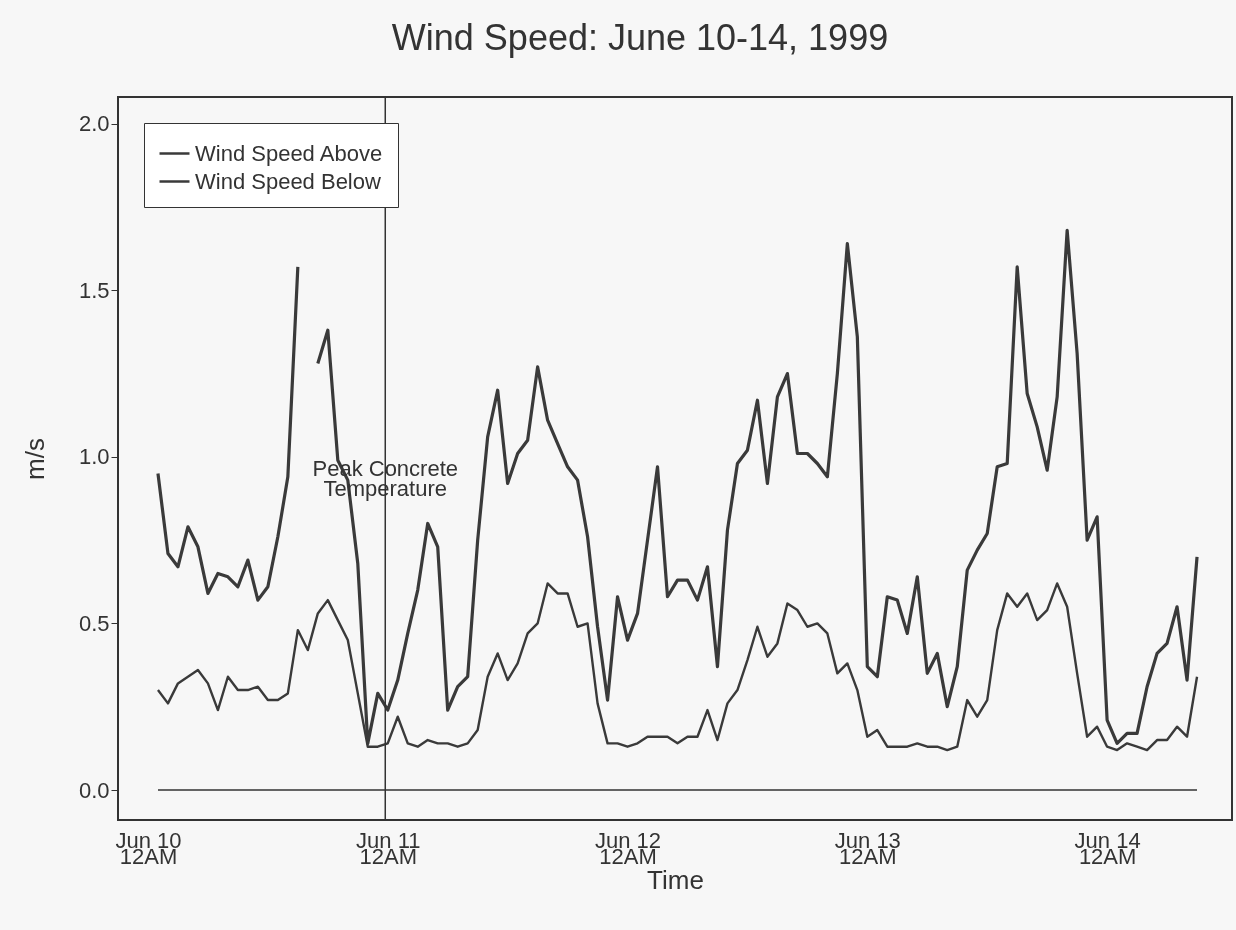 Image resolution: width=1236 pixels, height=930 pixels. What do you see at coordinates (867, 848) in the screenshot?
I see `x-tick-label: Jun 13 12AM` at bounding box center [867, 848].